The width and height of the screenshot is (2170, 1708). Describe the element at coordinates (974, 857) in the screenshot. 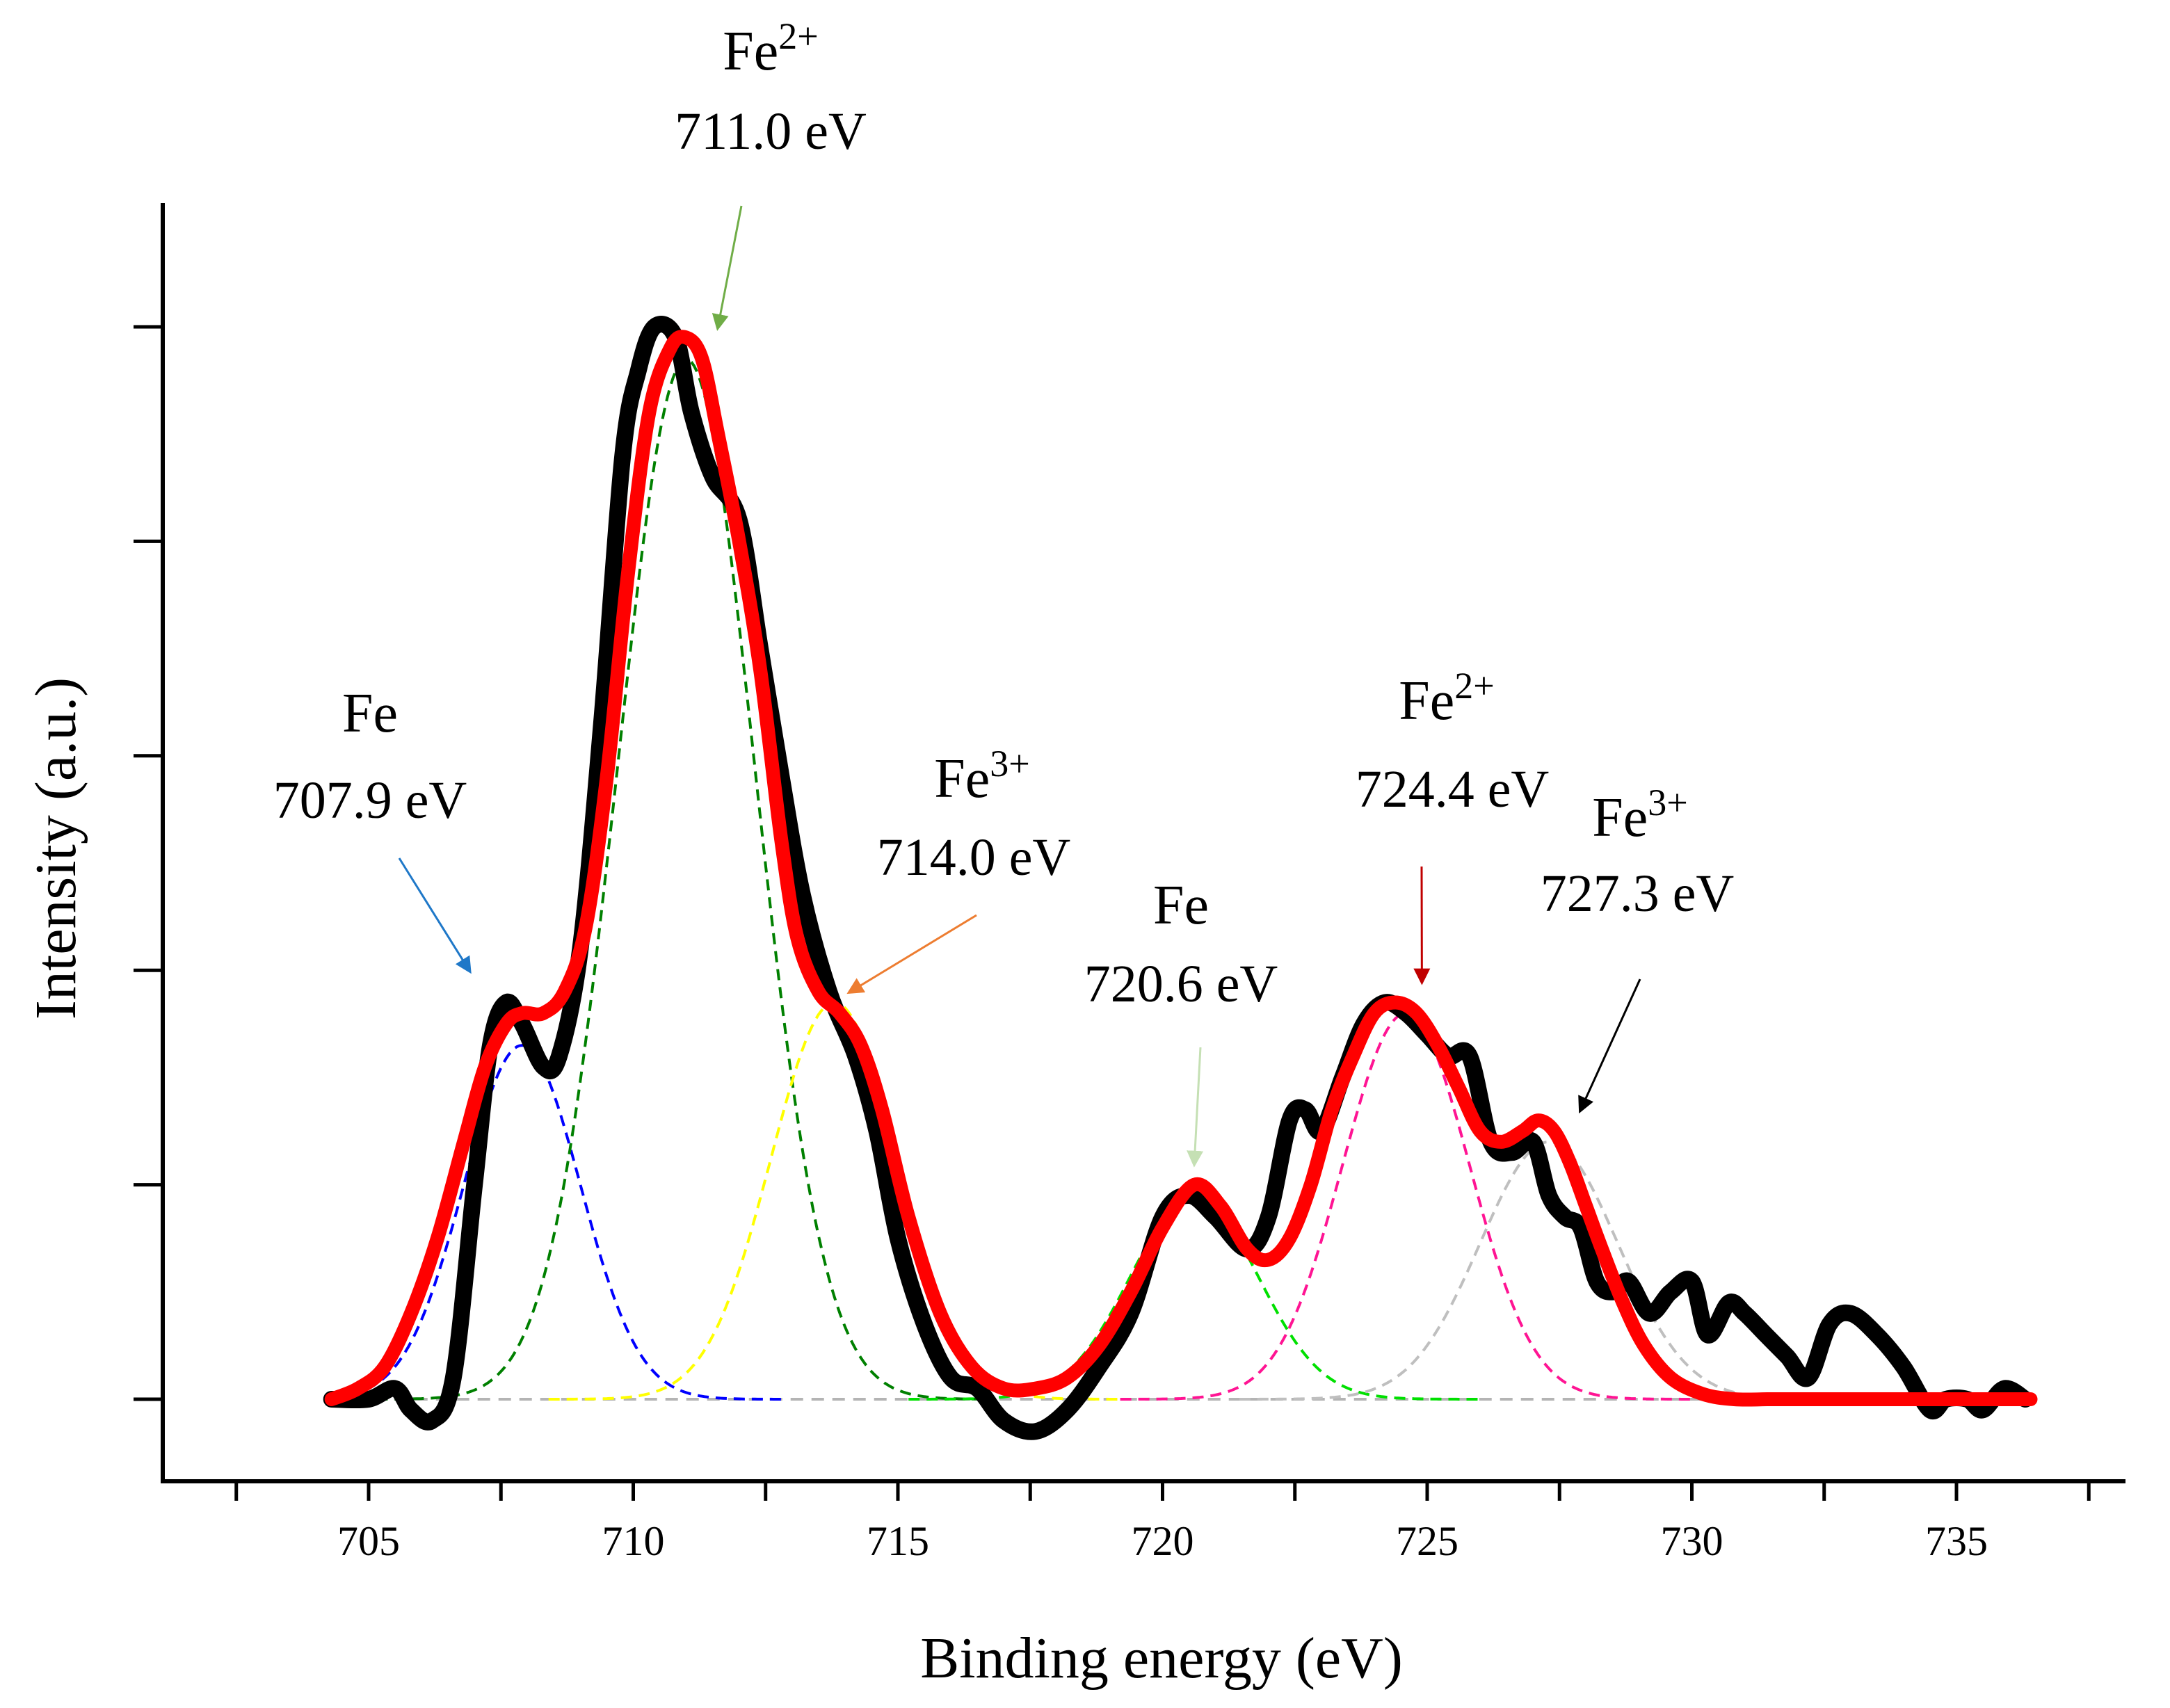

I see `peak-energy-label: 714.0 eV` at that location.